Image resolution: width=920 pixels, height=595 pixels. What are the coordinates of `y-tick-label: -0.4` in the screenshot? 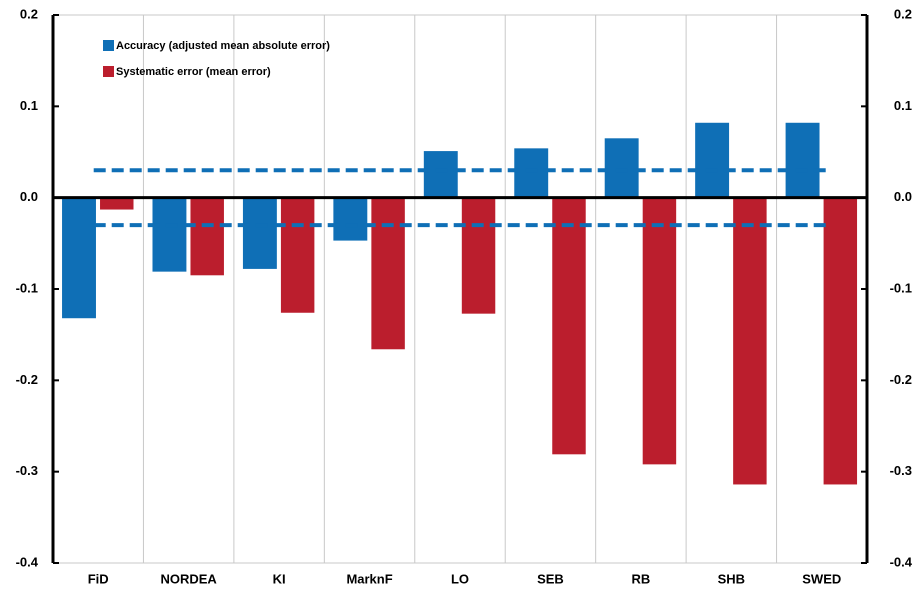 It's located at (27, 561).